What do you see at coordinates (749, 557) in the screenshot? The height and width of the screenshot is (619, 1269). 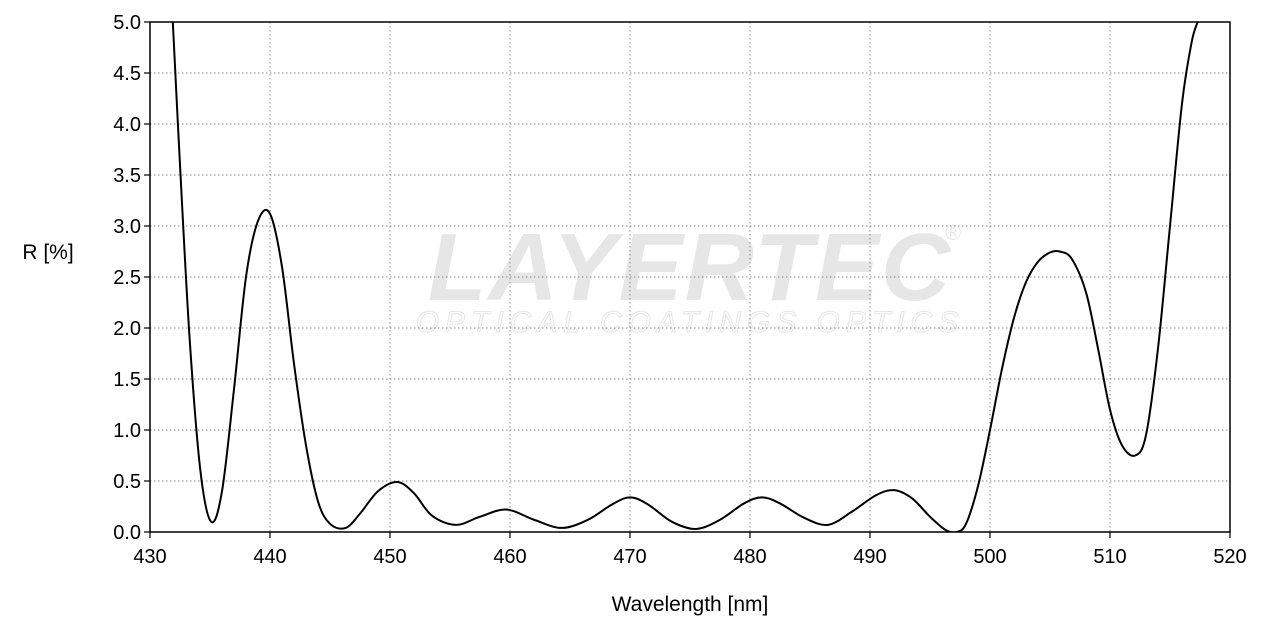 I see `x-tick-label: 480` at bounding box center [749, 557].